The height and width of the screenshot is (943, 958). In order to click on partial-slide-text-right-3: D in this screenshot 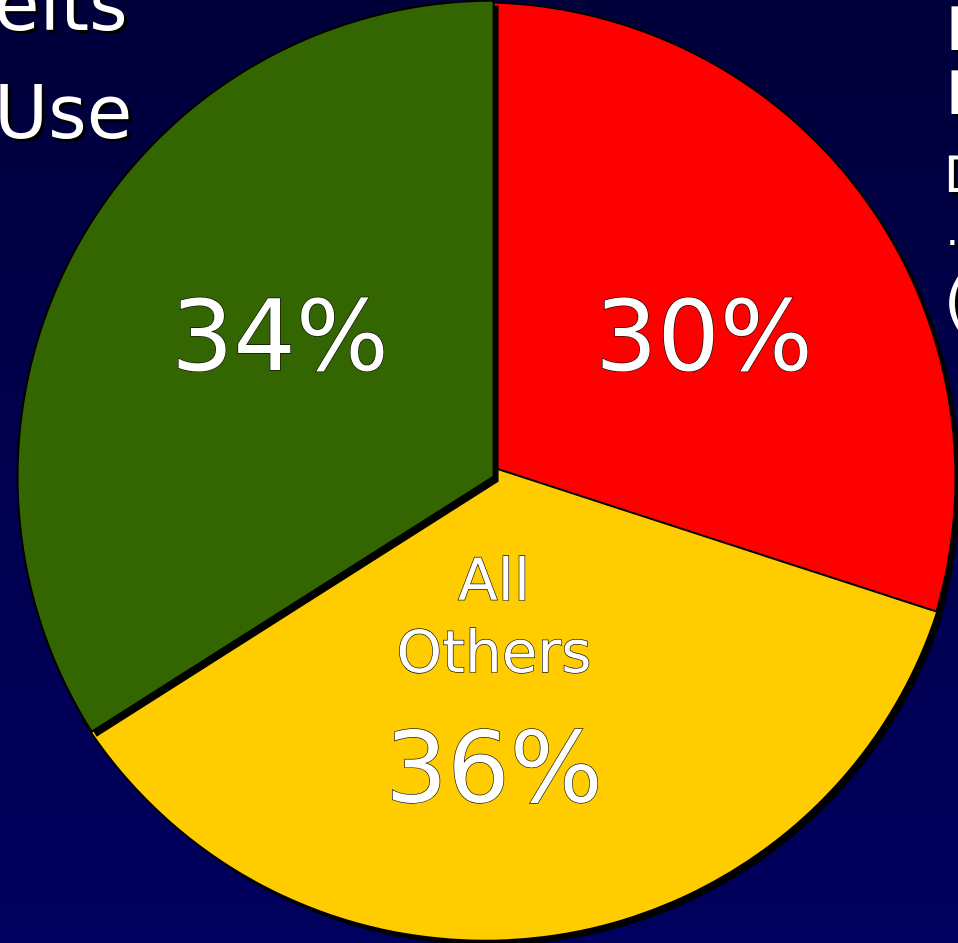, I will do `click(951, 175)`.